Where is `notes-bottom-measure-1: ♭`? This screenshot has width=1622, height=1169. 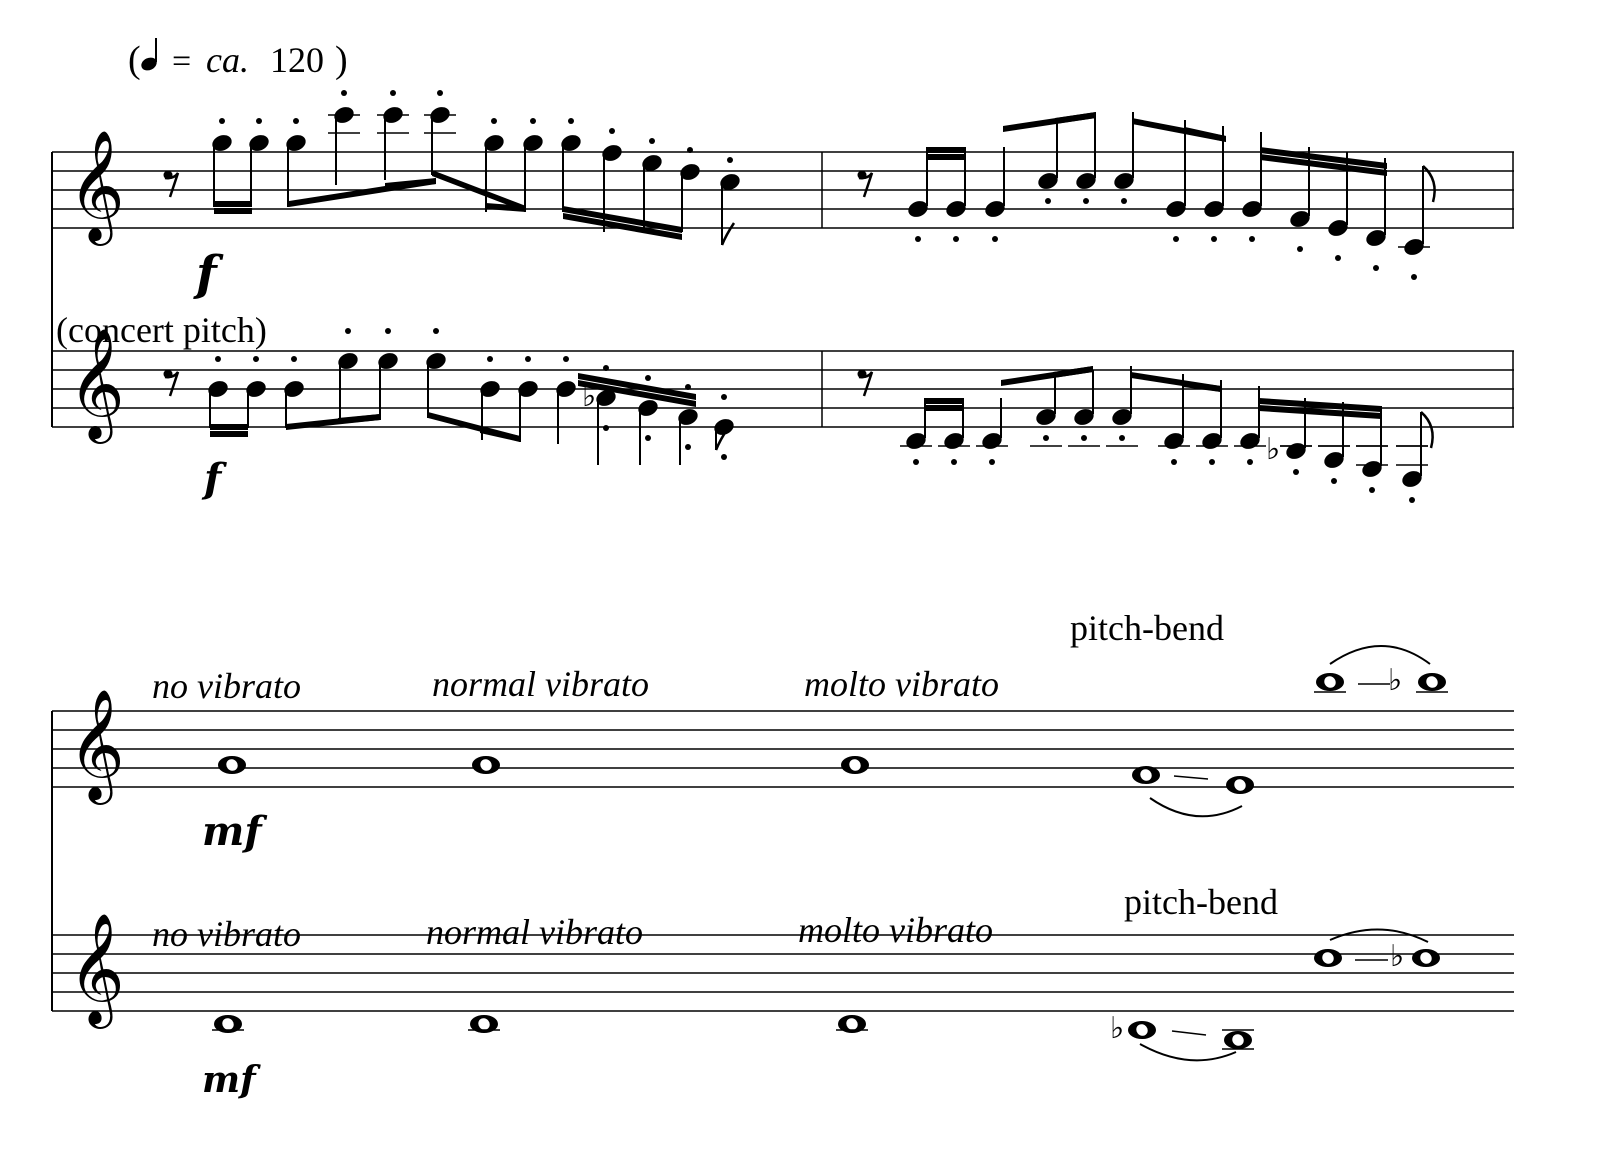 notes-bottom-measure-1: ♭ is located at coordinates (448, 396).